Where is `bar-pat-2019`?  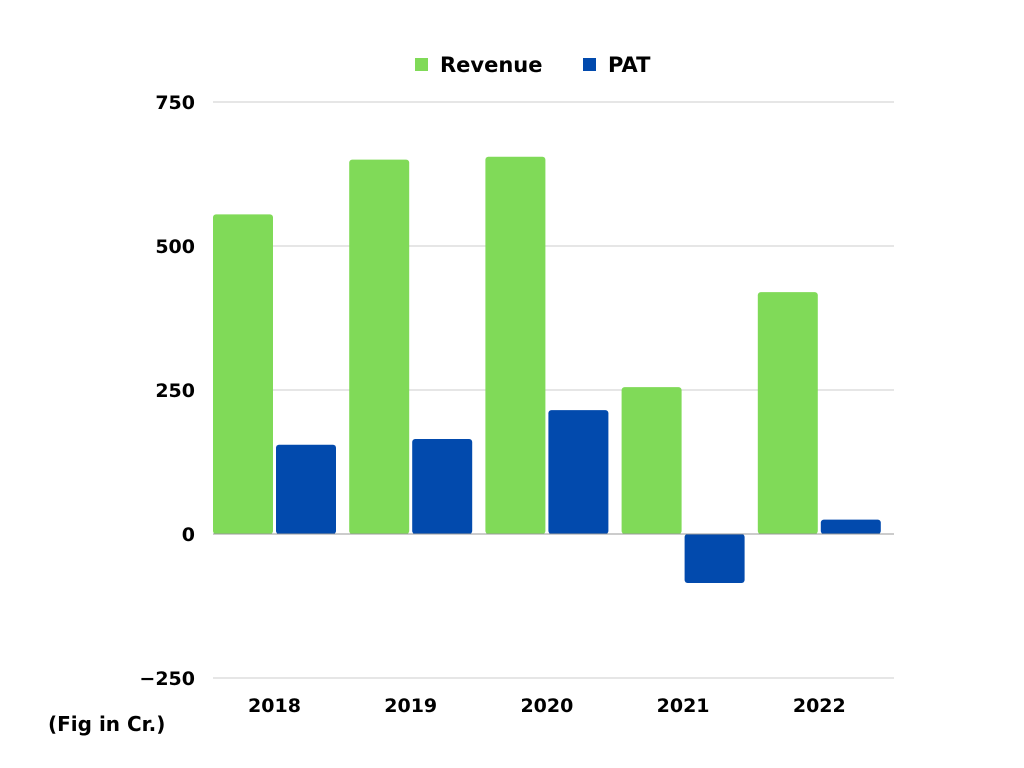 bar-pat-2019 is located at coordinates (442, 486).